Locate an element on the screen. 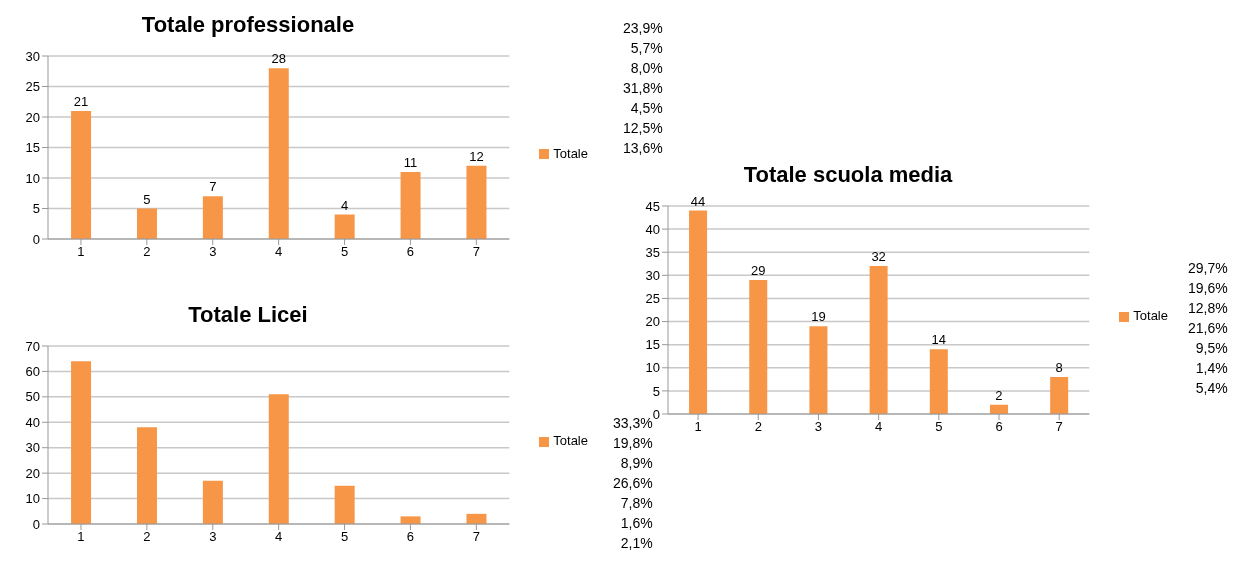 The height and width of the screenshot is (567, 1245). text: 7,8% is located at coordinates (636, 503).